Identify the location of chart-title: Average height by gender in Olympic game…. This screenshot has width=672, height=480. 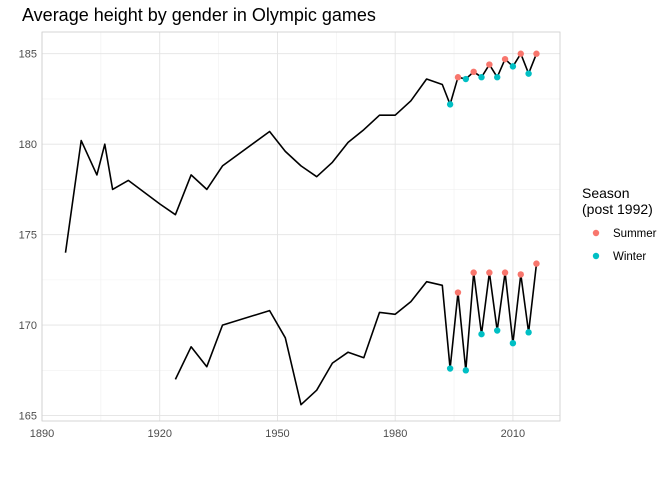
(199, 15).